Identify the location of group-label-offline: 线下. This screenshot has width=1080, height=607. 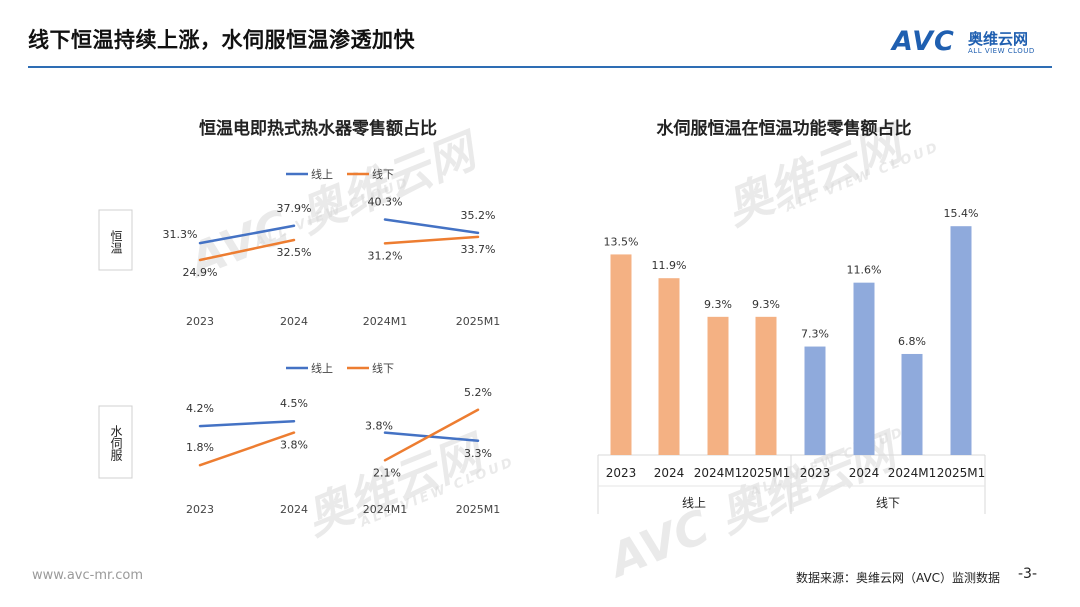
(888, 503).